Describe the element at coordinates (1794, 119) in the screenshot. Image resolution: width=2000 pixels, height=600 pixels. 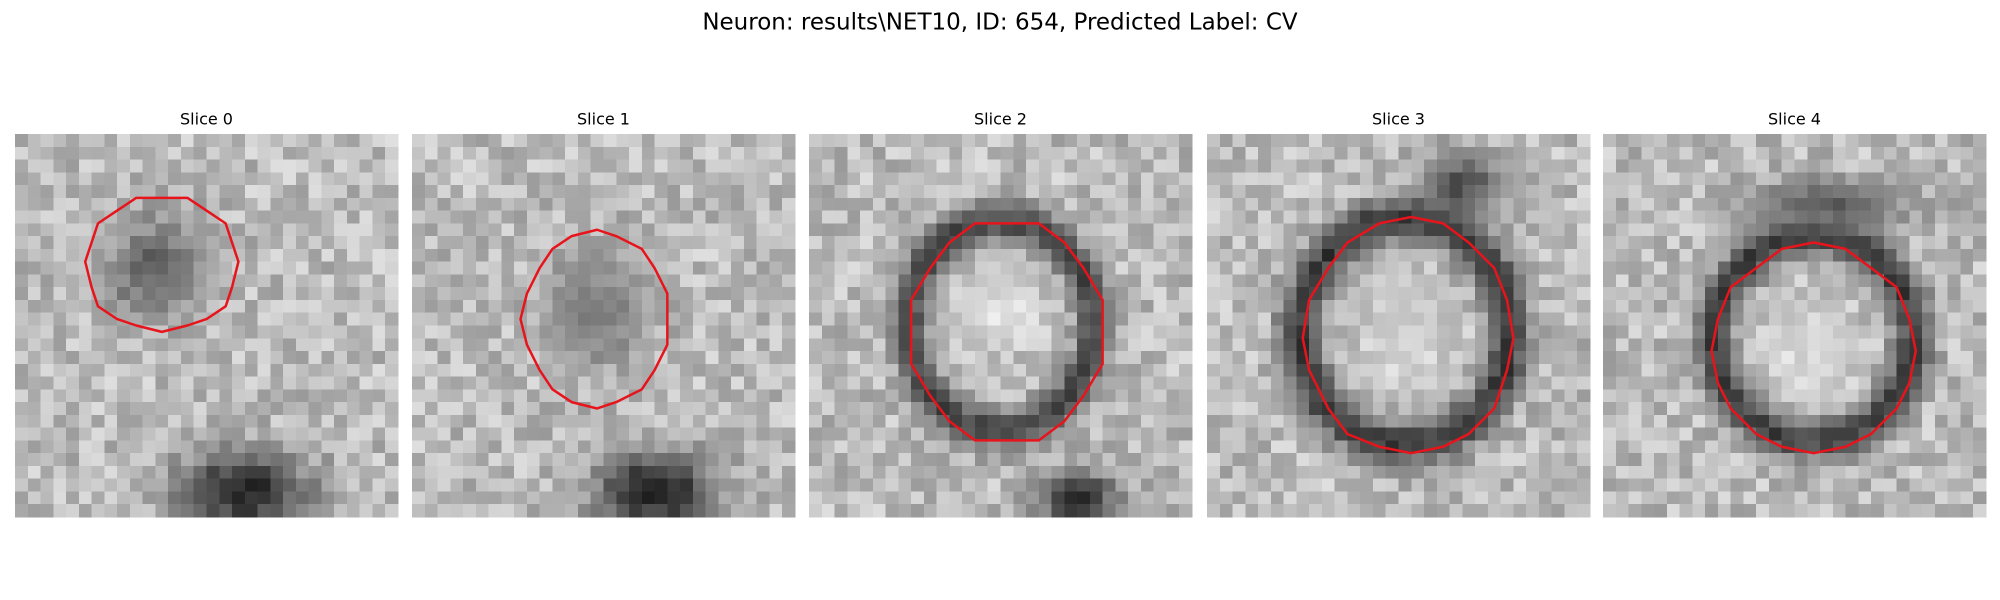
I see `panel-title: Slice 4` at that location.